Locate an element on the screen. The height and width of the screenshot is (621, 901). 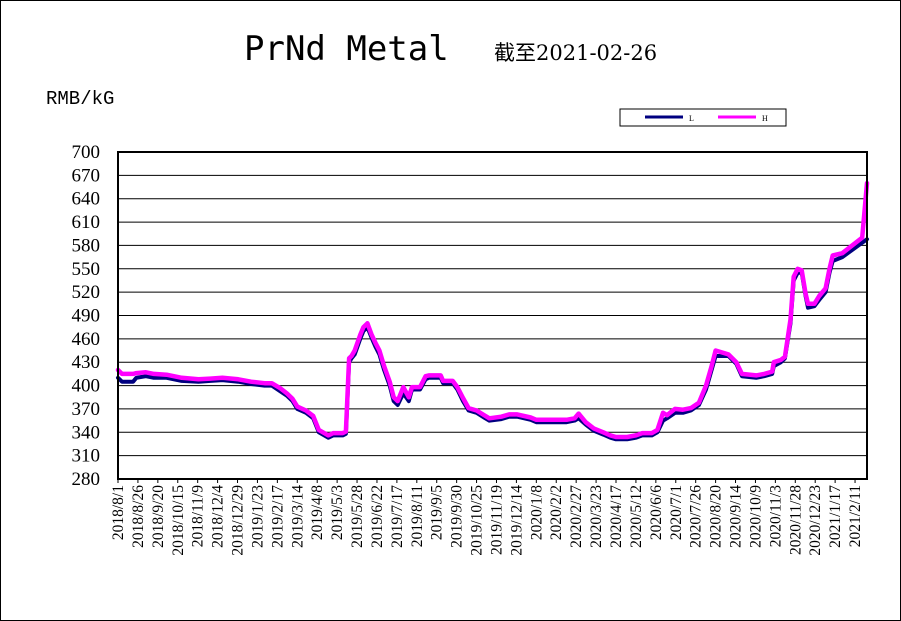
y-tick-label: 280 is located at coordinates (86, 479).